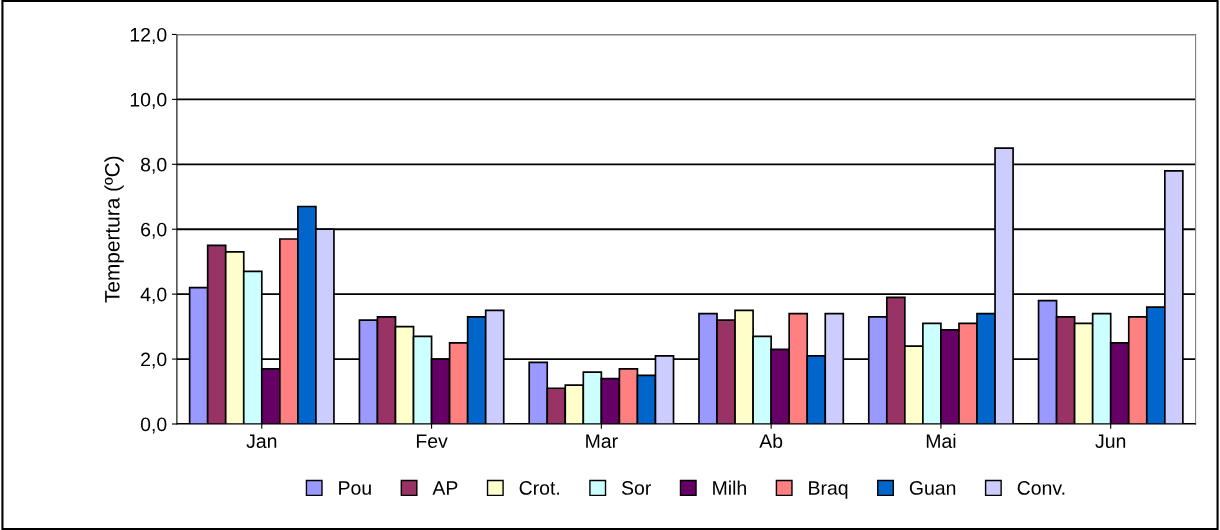 This screenshot has width=1220, height=530. Describe the element at coordinates (355, 488) in the screenshot. I see `legend-label: Pou` at that location.